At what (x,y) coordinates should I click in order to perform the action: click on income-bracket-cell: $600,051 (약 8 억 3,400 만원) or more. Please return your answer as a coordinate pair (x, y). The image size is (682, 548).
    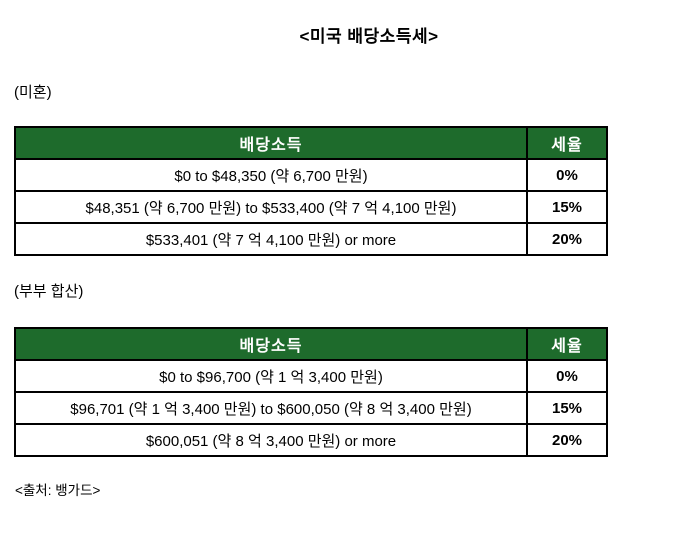
    Looking at the image, I should click on (271, 440).